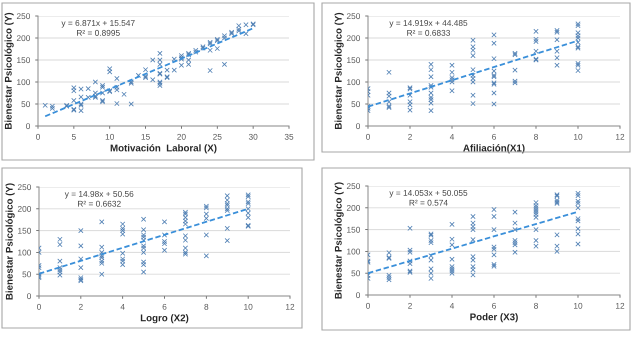 This screenshot has height=337, width=638. I want to click on annotation: R² = 0.6833, so click(428, 33).